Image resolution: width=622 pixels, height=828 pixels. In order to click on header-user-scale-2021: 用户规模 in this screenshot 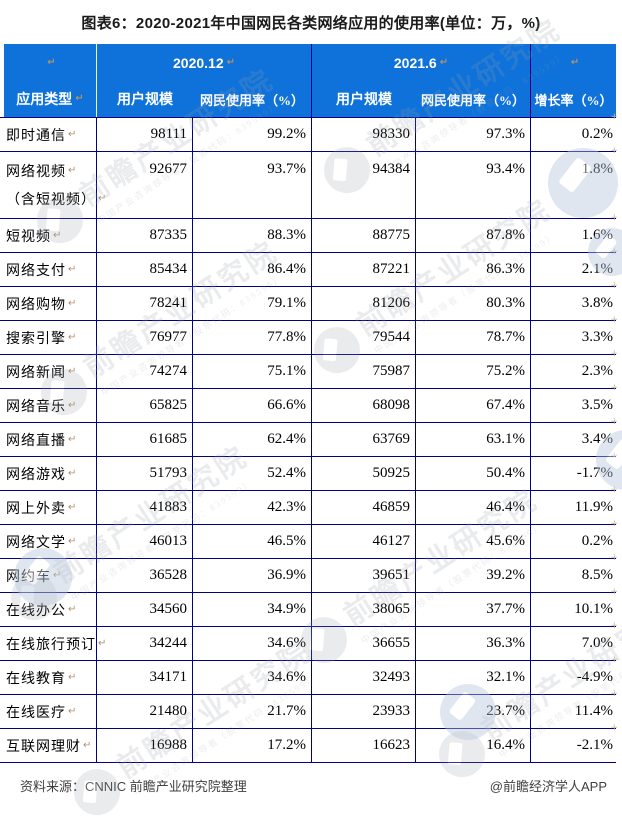, I will do `click(364, 100)`.